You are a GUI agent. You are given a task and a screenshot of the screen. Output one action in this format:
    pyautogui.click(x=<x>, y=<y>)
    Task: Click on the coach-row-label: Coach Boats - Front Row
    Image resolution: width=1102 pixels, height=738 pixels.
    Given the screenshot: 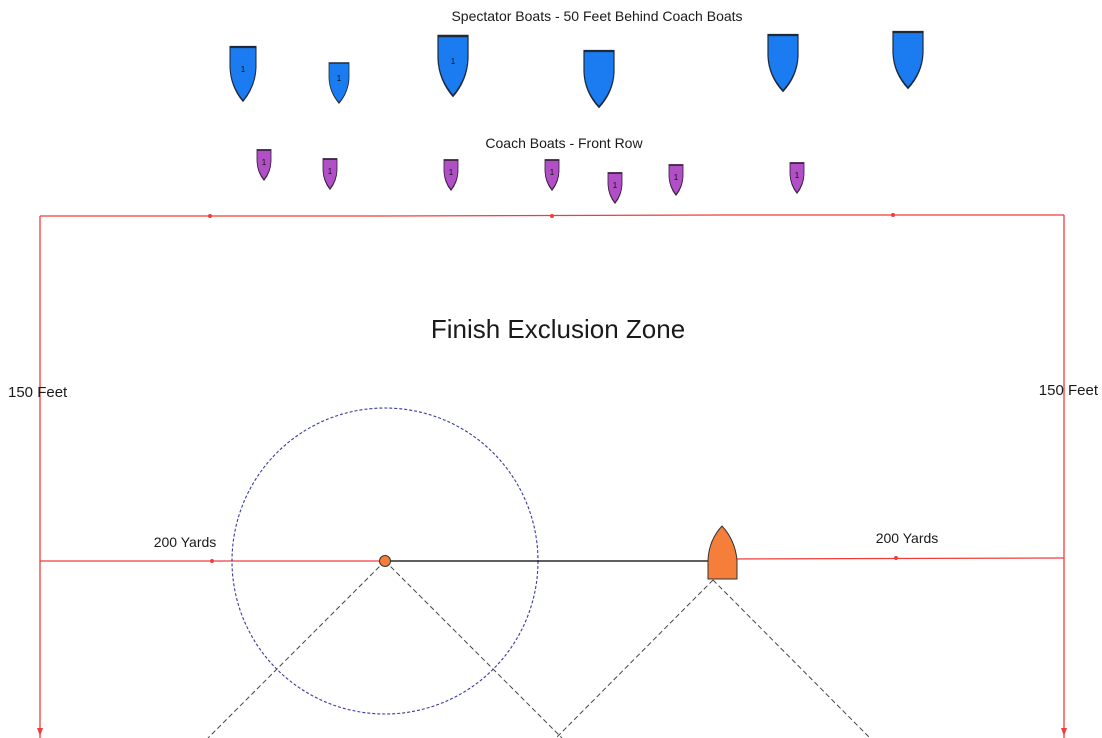 What is the action you would take?
    pyautogui.click(x=564, y=143)
    